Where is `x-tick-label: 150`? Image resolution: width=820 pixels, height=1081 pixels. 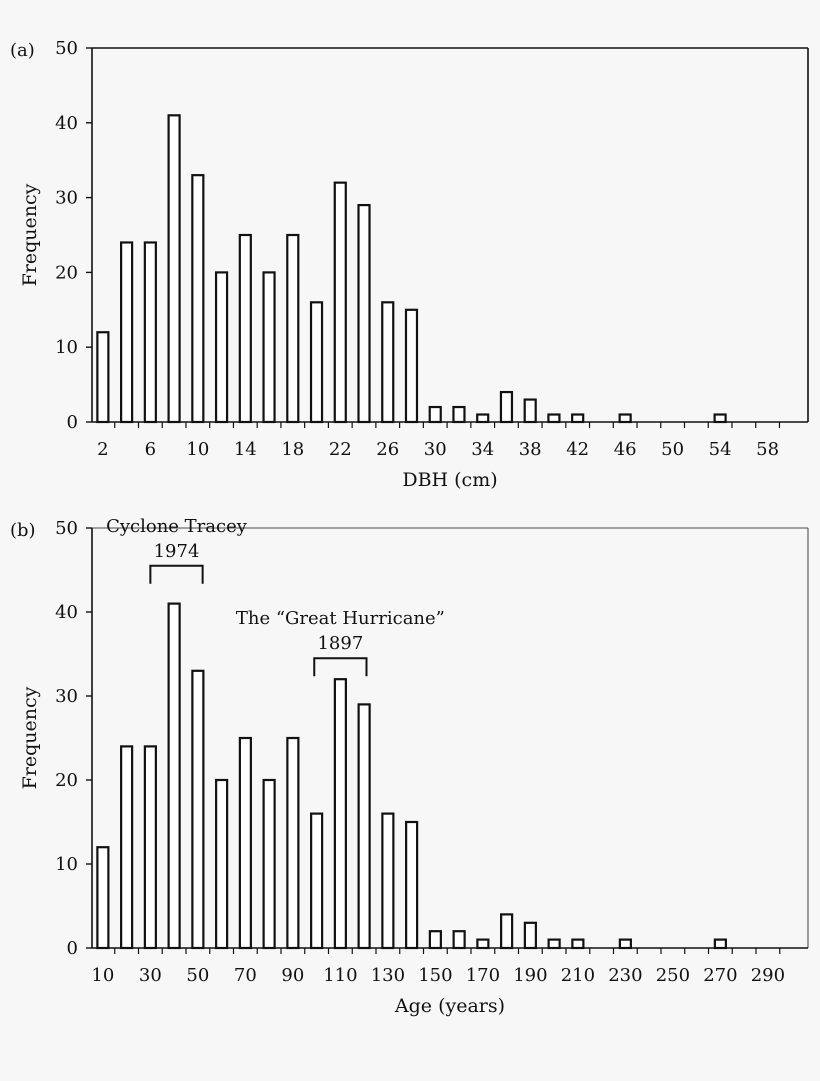
x-tick-label: 150 is located at coordinates (435, 975).